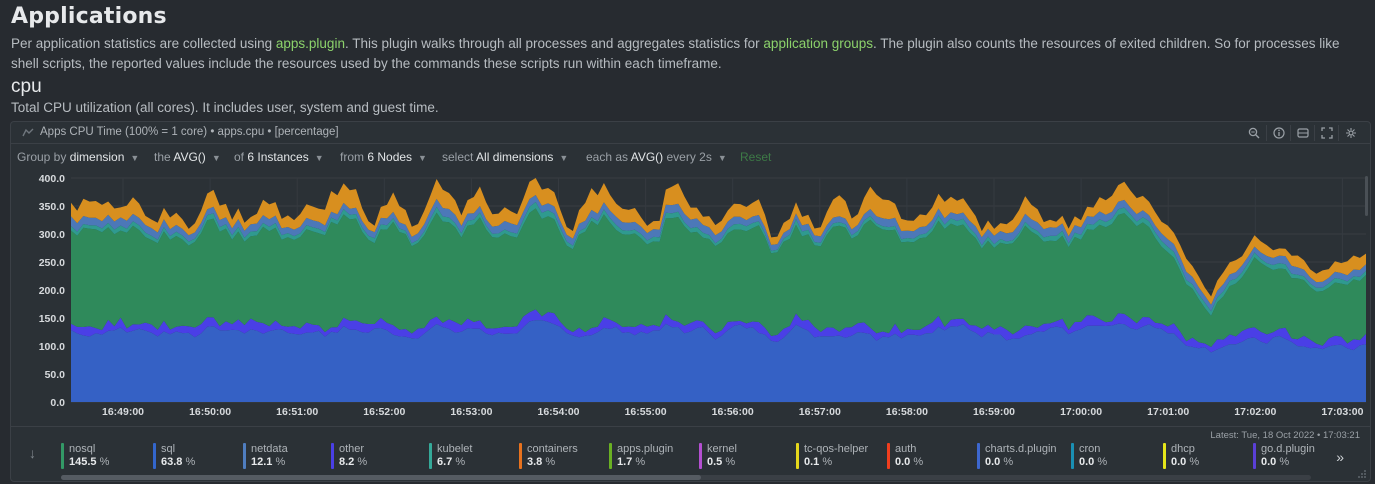  What do you see at coordinates (1089, 456) in the screenshot?
I see `legend-item-cron: cron 0.0 %` at bounding box center [1089, 456].